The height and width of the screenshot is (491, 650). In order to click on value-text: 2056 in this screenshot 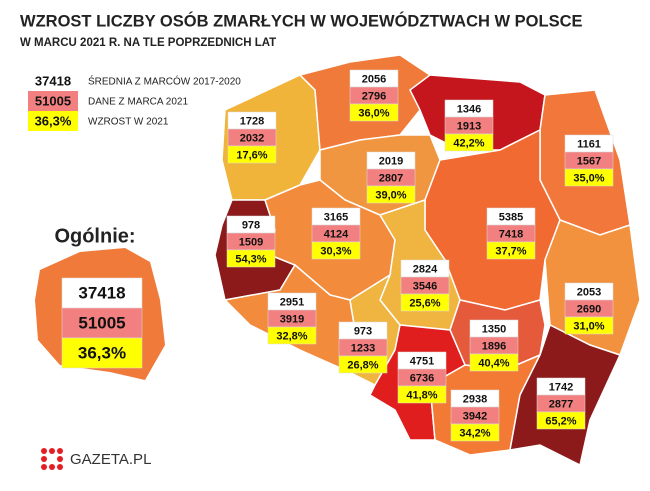, I will do `click(374, 79)`.